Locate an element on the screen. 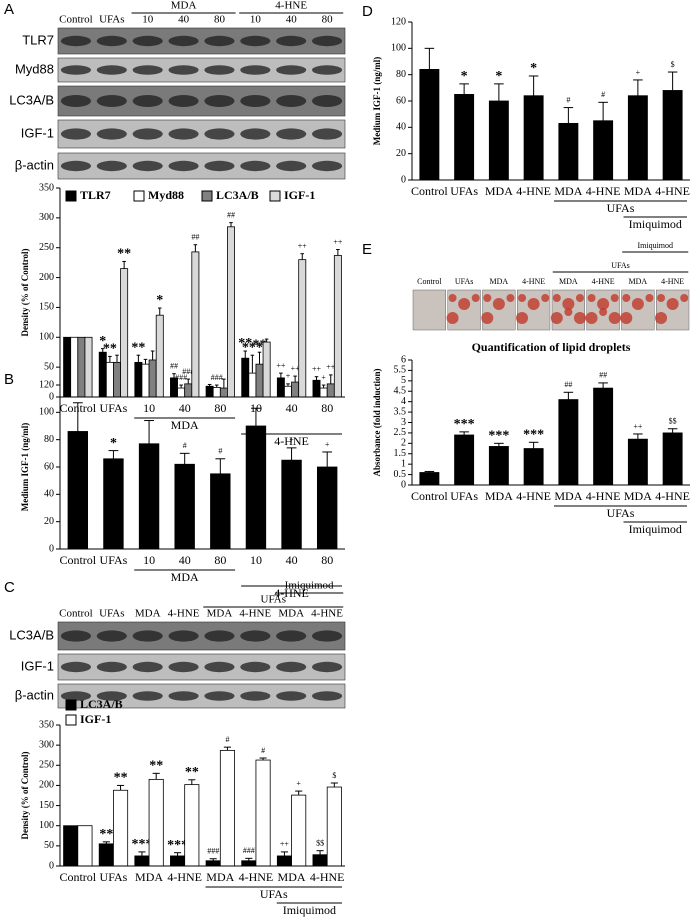 The width and height of the screenshot is (700, 923). y-tick-label: 200 is located at coordinates (46, 277).